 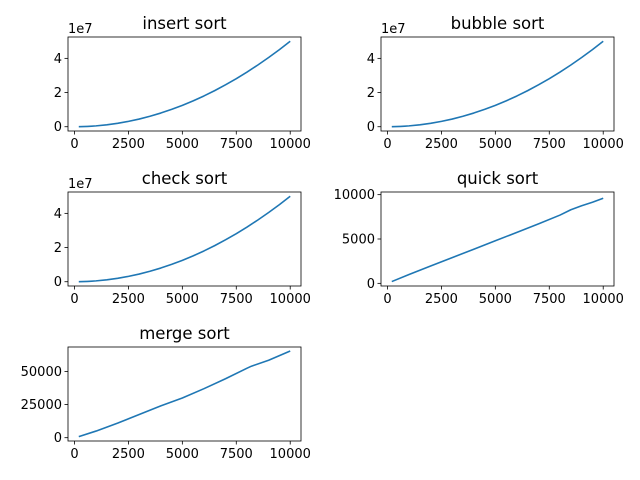 I want to click on subplot-4: quick sort 0 2500 5000 7500 10000 0 5000 10000, so click(x=479, y=238).